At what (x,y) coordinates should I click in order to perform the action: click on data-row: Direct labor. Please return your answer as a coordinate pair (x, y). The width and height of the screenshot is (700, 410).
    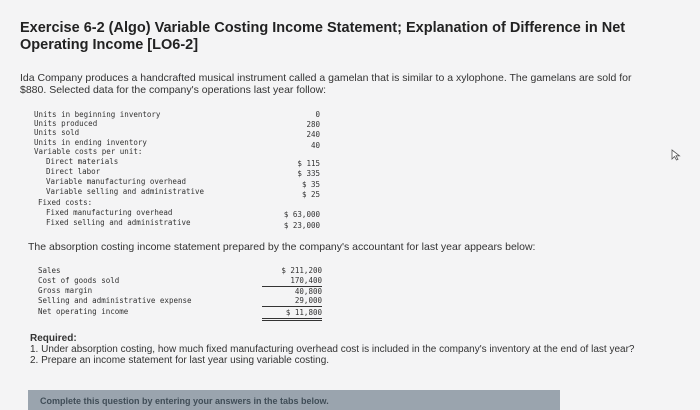
    Looking at the image, I should click on (73, 171).